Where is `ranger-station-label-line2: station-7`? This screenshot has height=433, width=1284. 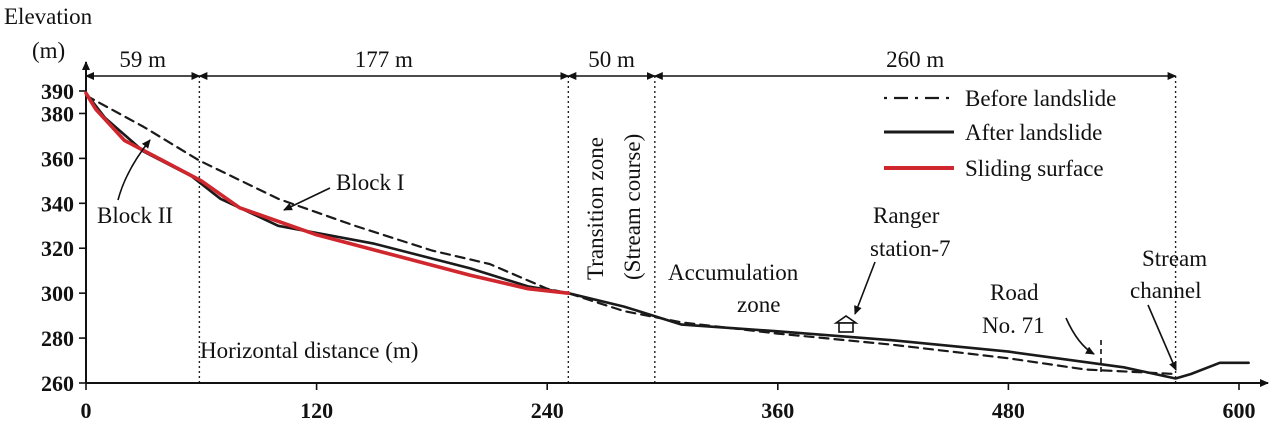
ranger-station-label-line2: station-7 is located at coordinates (910, 248).